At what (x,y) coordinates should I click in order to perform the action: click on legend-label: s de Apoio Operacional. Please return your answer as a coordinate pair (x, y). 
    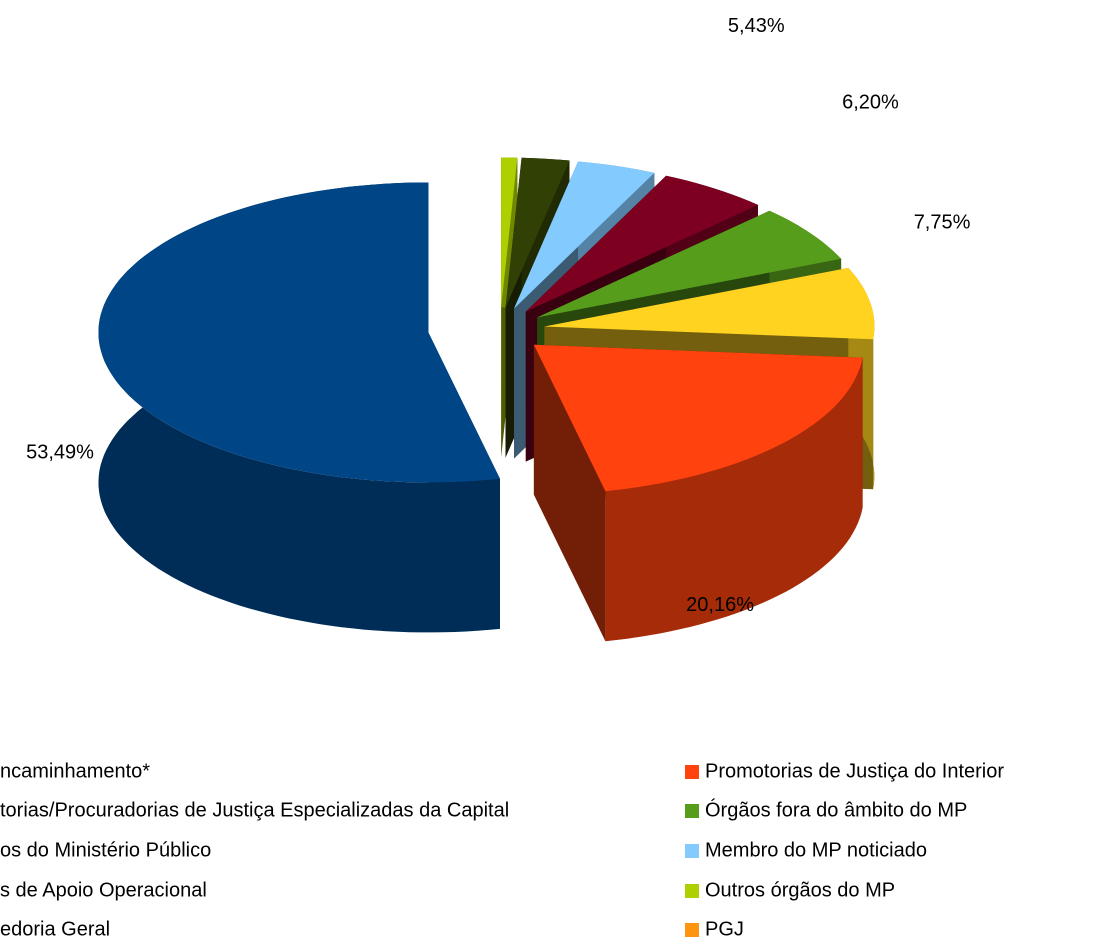
    Looking at the image, I should click on (103, 890).